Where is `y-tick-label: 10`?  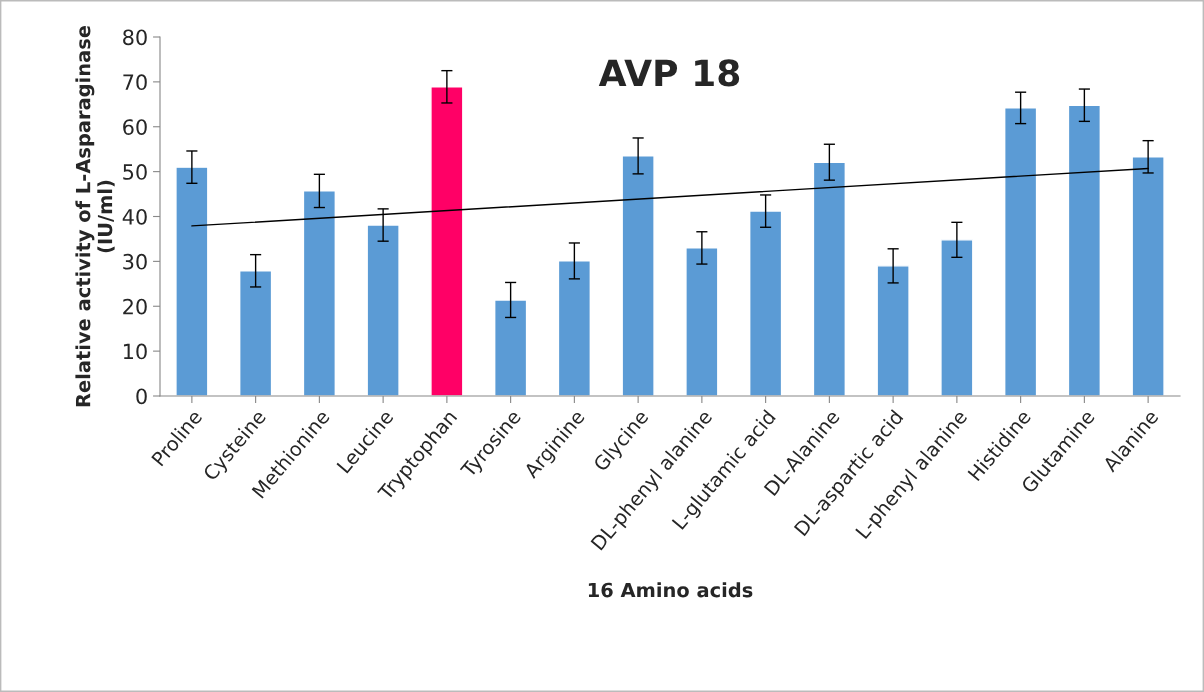 y-tick-label: 10 is located at coordinates (135, 351).